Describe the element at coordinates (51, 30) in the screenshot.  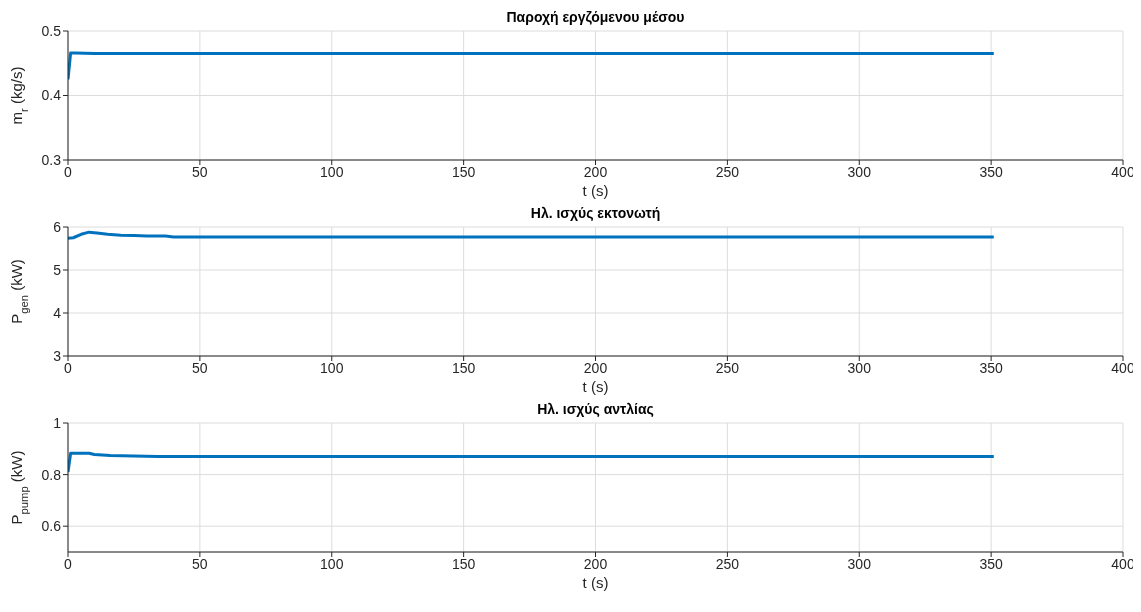
I see `y-tick-label: 0.5` at that location.